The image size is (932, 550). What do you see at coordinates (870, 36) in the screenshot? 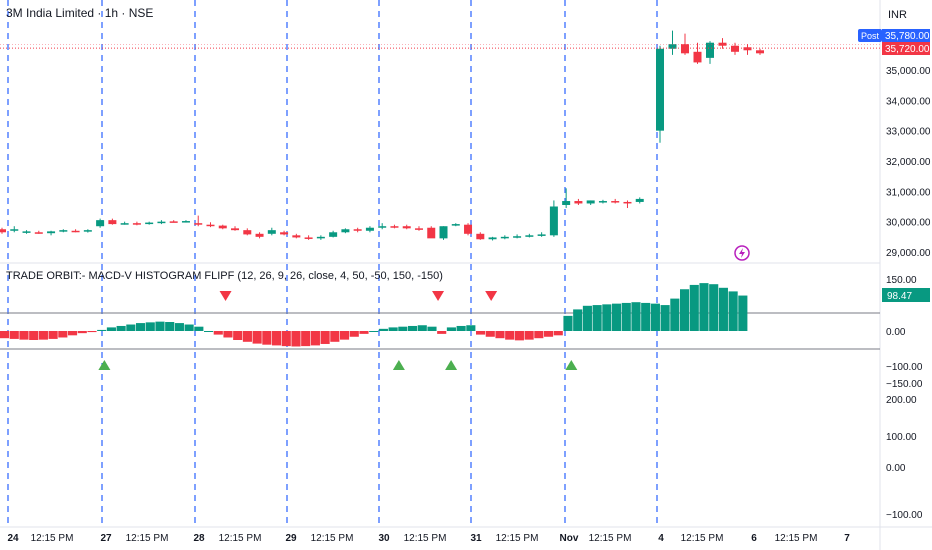
I see `post-tag-label: Post` at bounding box center [870, 36].